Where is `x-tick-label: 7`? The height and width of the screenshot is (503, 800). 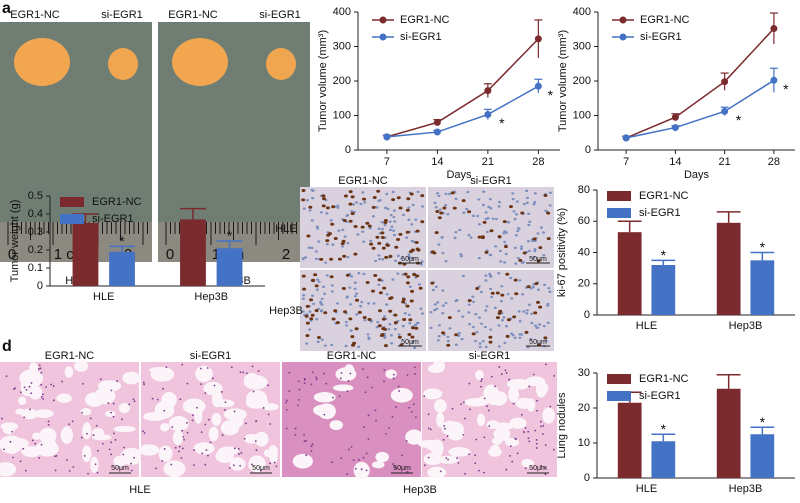 x-tick-label: 7 is located at coordinates (626, 162).